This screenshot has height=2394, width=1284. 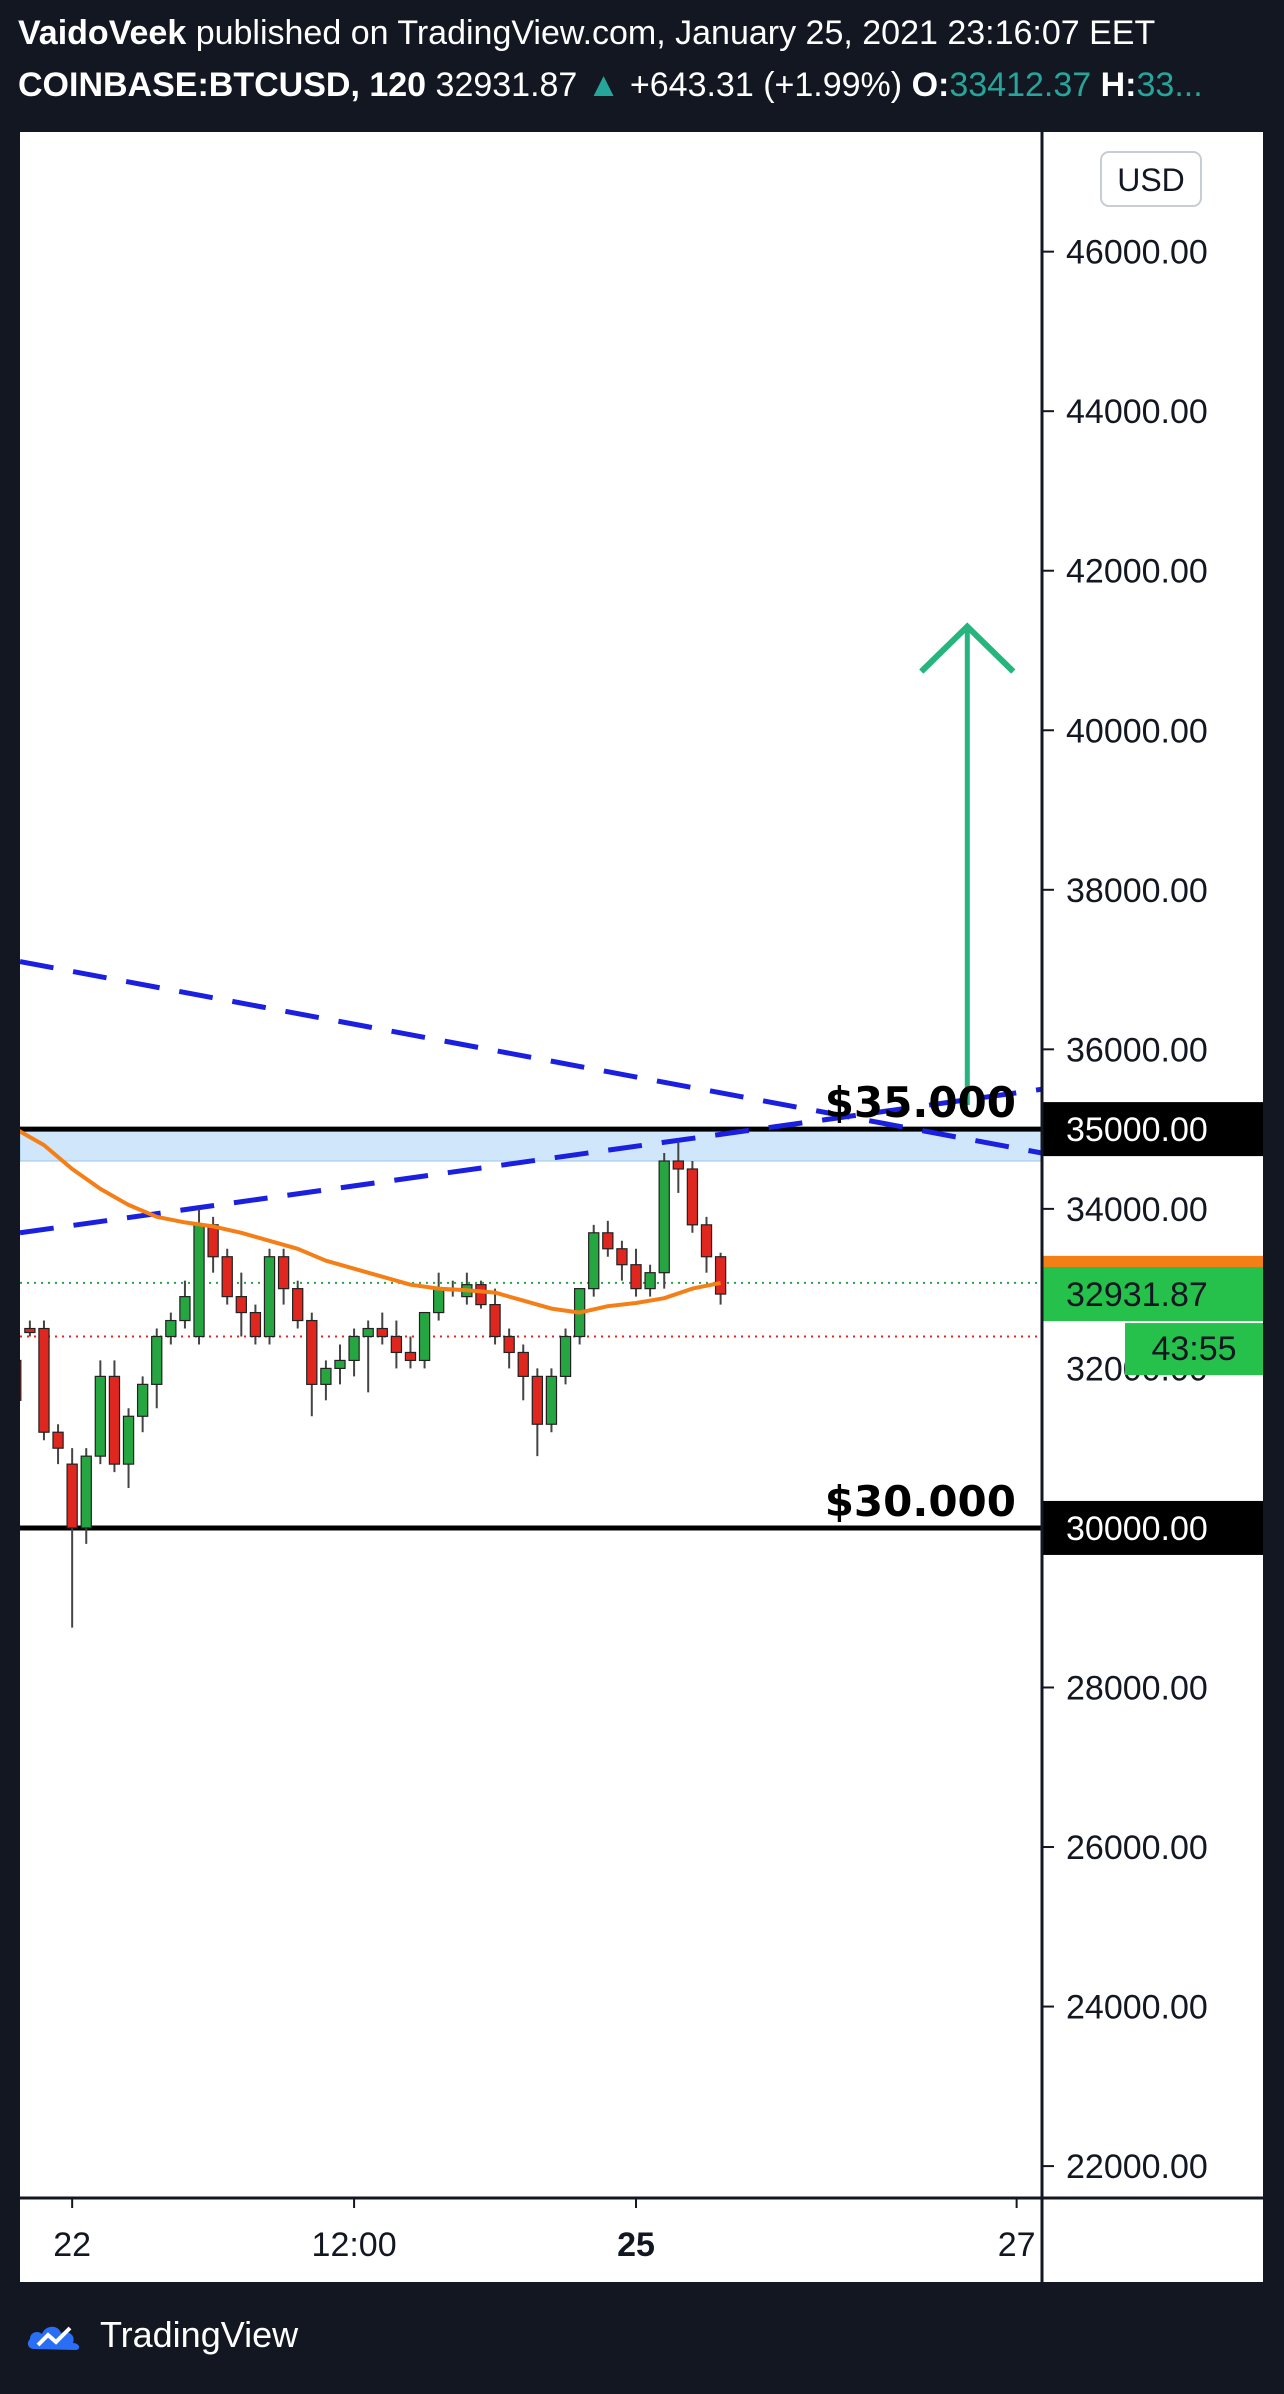 I want to click on currency-button-label: USD, so click(x=1151, y=180).